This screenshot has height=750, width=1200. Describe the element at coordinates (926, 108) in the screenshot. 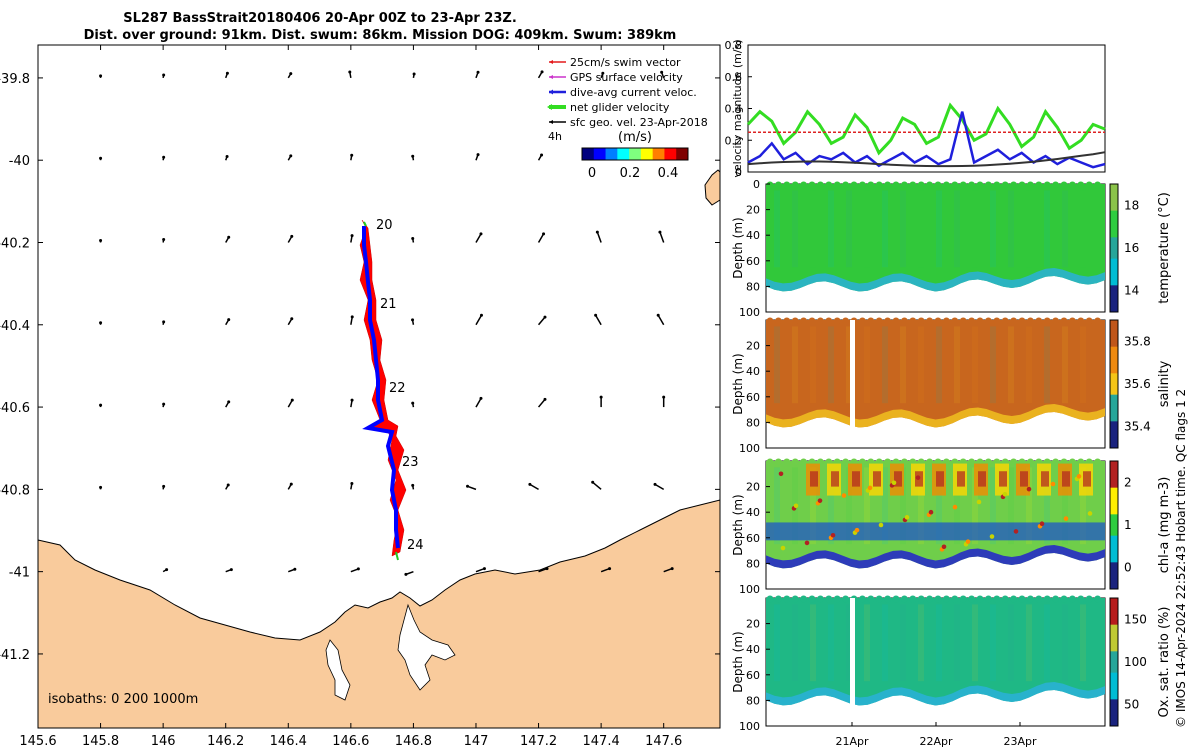

I see `velocity-axes-frame` at that location.